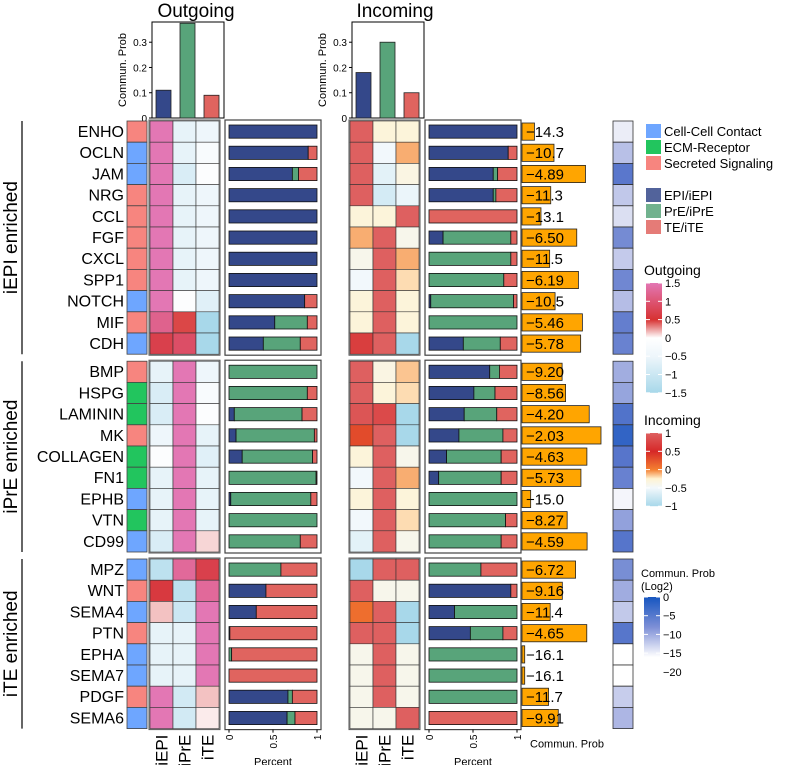 This screenshot has height=765, width=799. Describe the element at coordinates (140, 94) in the screenshot. I see `outgoing-ytick-label: 0.1` at that location.